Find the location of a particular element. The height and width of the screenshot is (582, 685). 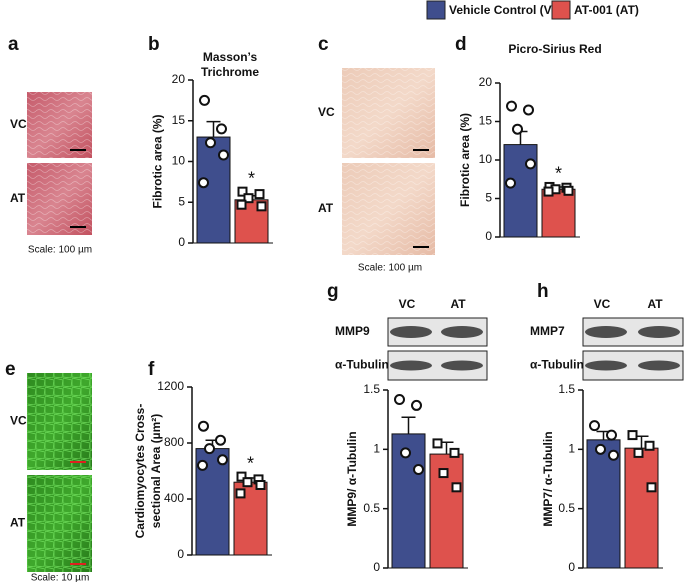

scale-label: Scale: 10 µm is located at coordinates (60, 577).